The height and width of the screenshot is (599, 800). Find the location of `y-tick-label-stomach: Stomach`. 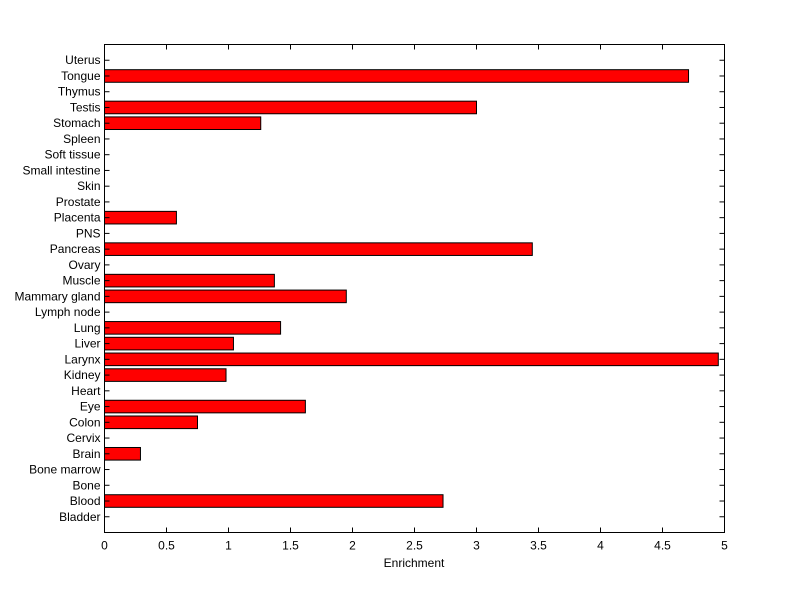

y-tick-label-stomach: Stomach is located at coordinates (76, 123).